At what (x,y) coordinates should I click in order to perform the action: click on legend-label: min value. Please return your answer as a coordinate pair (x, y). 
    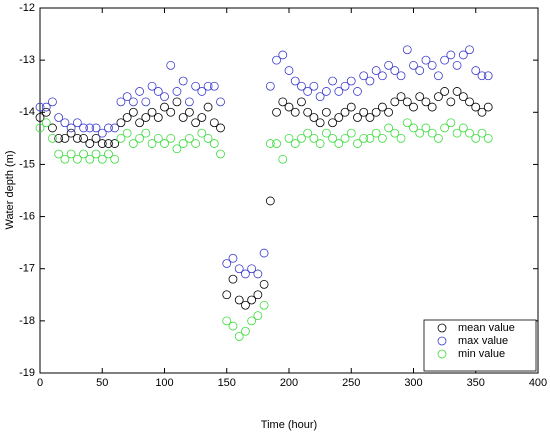
    Looking at the image, I should click on (481, 354).